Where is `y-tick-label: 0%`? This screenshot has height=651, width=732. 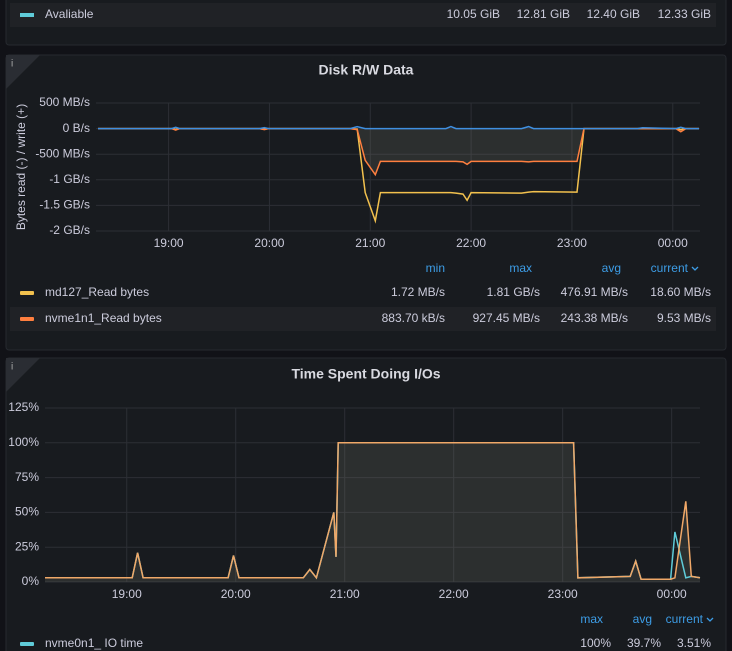 y-tick-label: 0% is located at coordinates (31, 581).